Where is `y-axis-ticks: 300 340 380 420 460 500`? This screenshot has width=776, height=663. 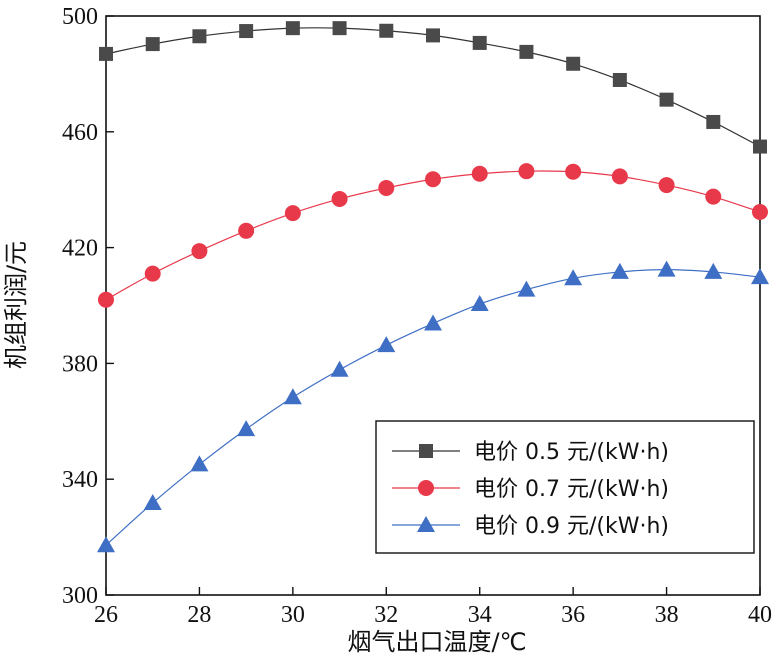 y-axis-ticks: 300 340 380 420 460 500 is located at coordinates (88, 306).